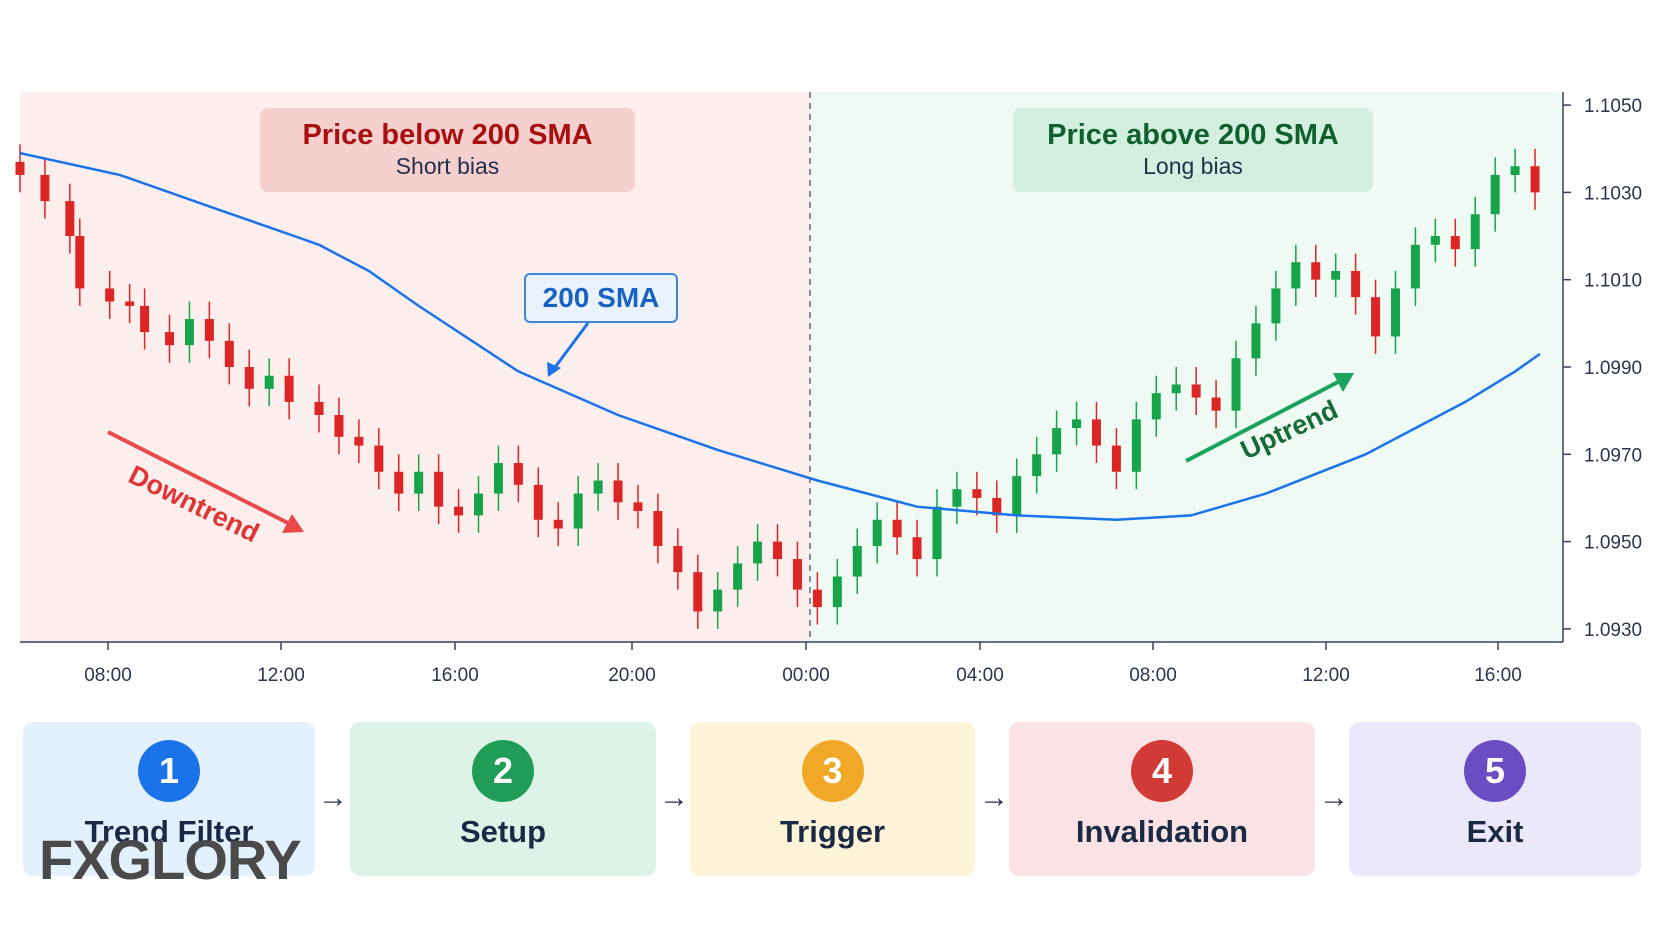  Describe the element at coordinates (293, 523) in the screenshot. I see `downtrend-arrowhead` at that location.